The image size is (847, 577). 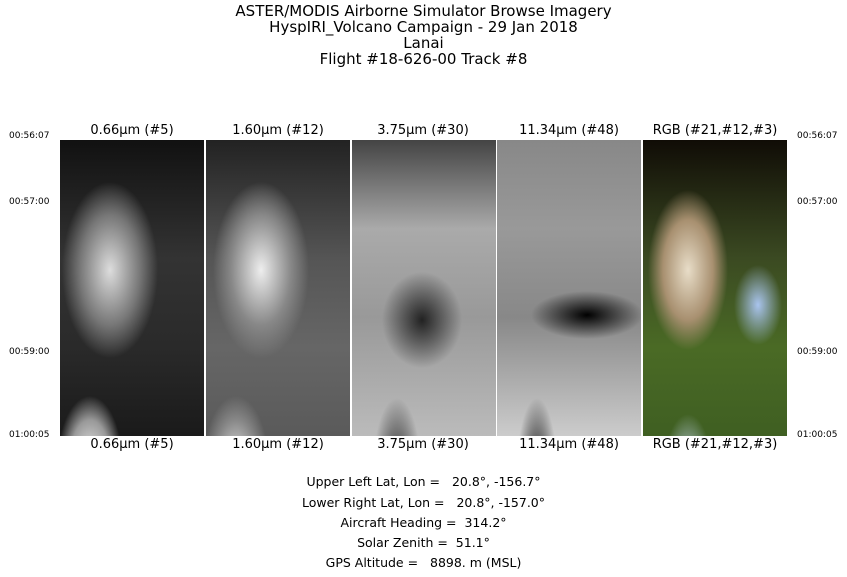 What do you see at coordinates (715, 130) in the screenshot?
I see `panel-label-top-4: RGB (#21,#12,#3)` at bounding box center [715, 130].